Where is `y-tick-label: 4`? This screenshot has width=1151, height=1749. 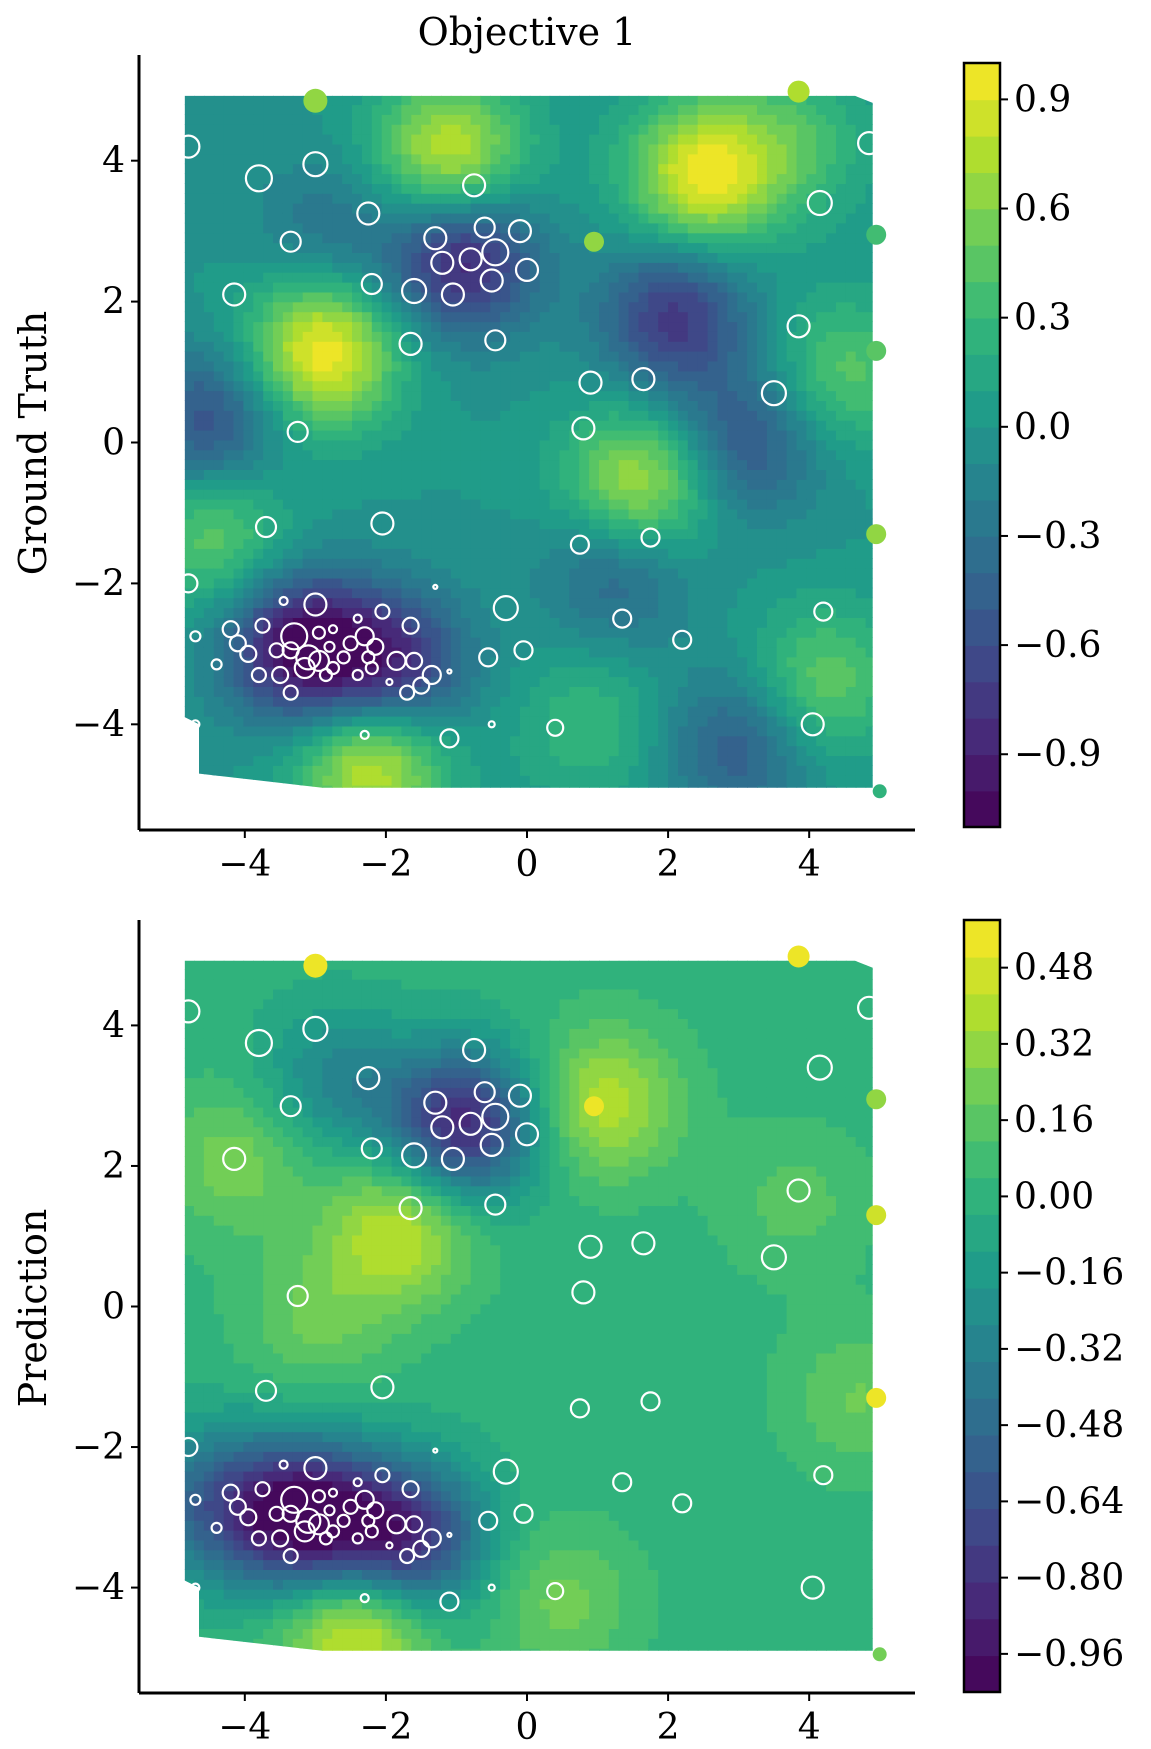
y-tick-label: 4 is located at coordinates (113, 161).